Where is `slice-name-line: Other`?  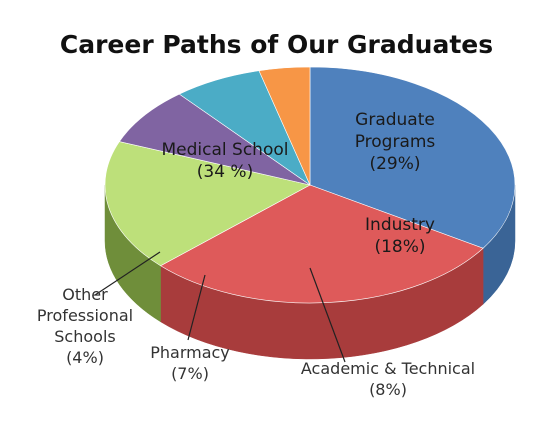
slice-name-line: Other is located at coordinates (85, 294).